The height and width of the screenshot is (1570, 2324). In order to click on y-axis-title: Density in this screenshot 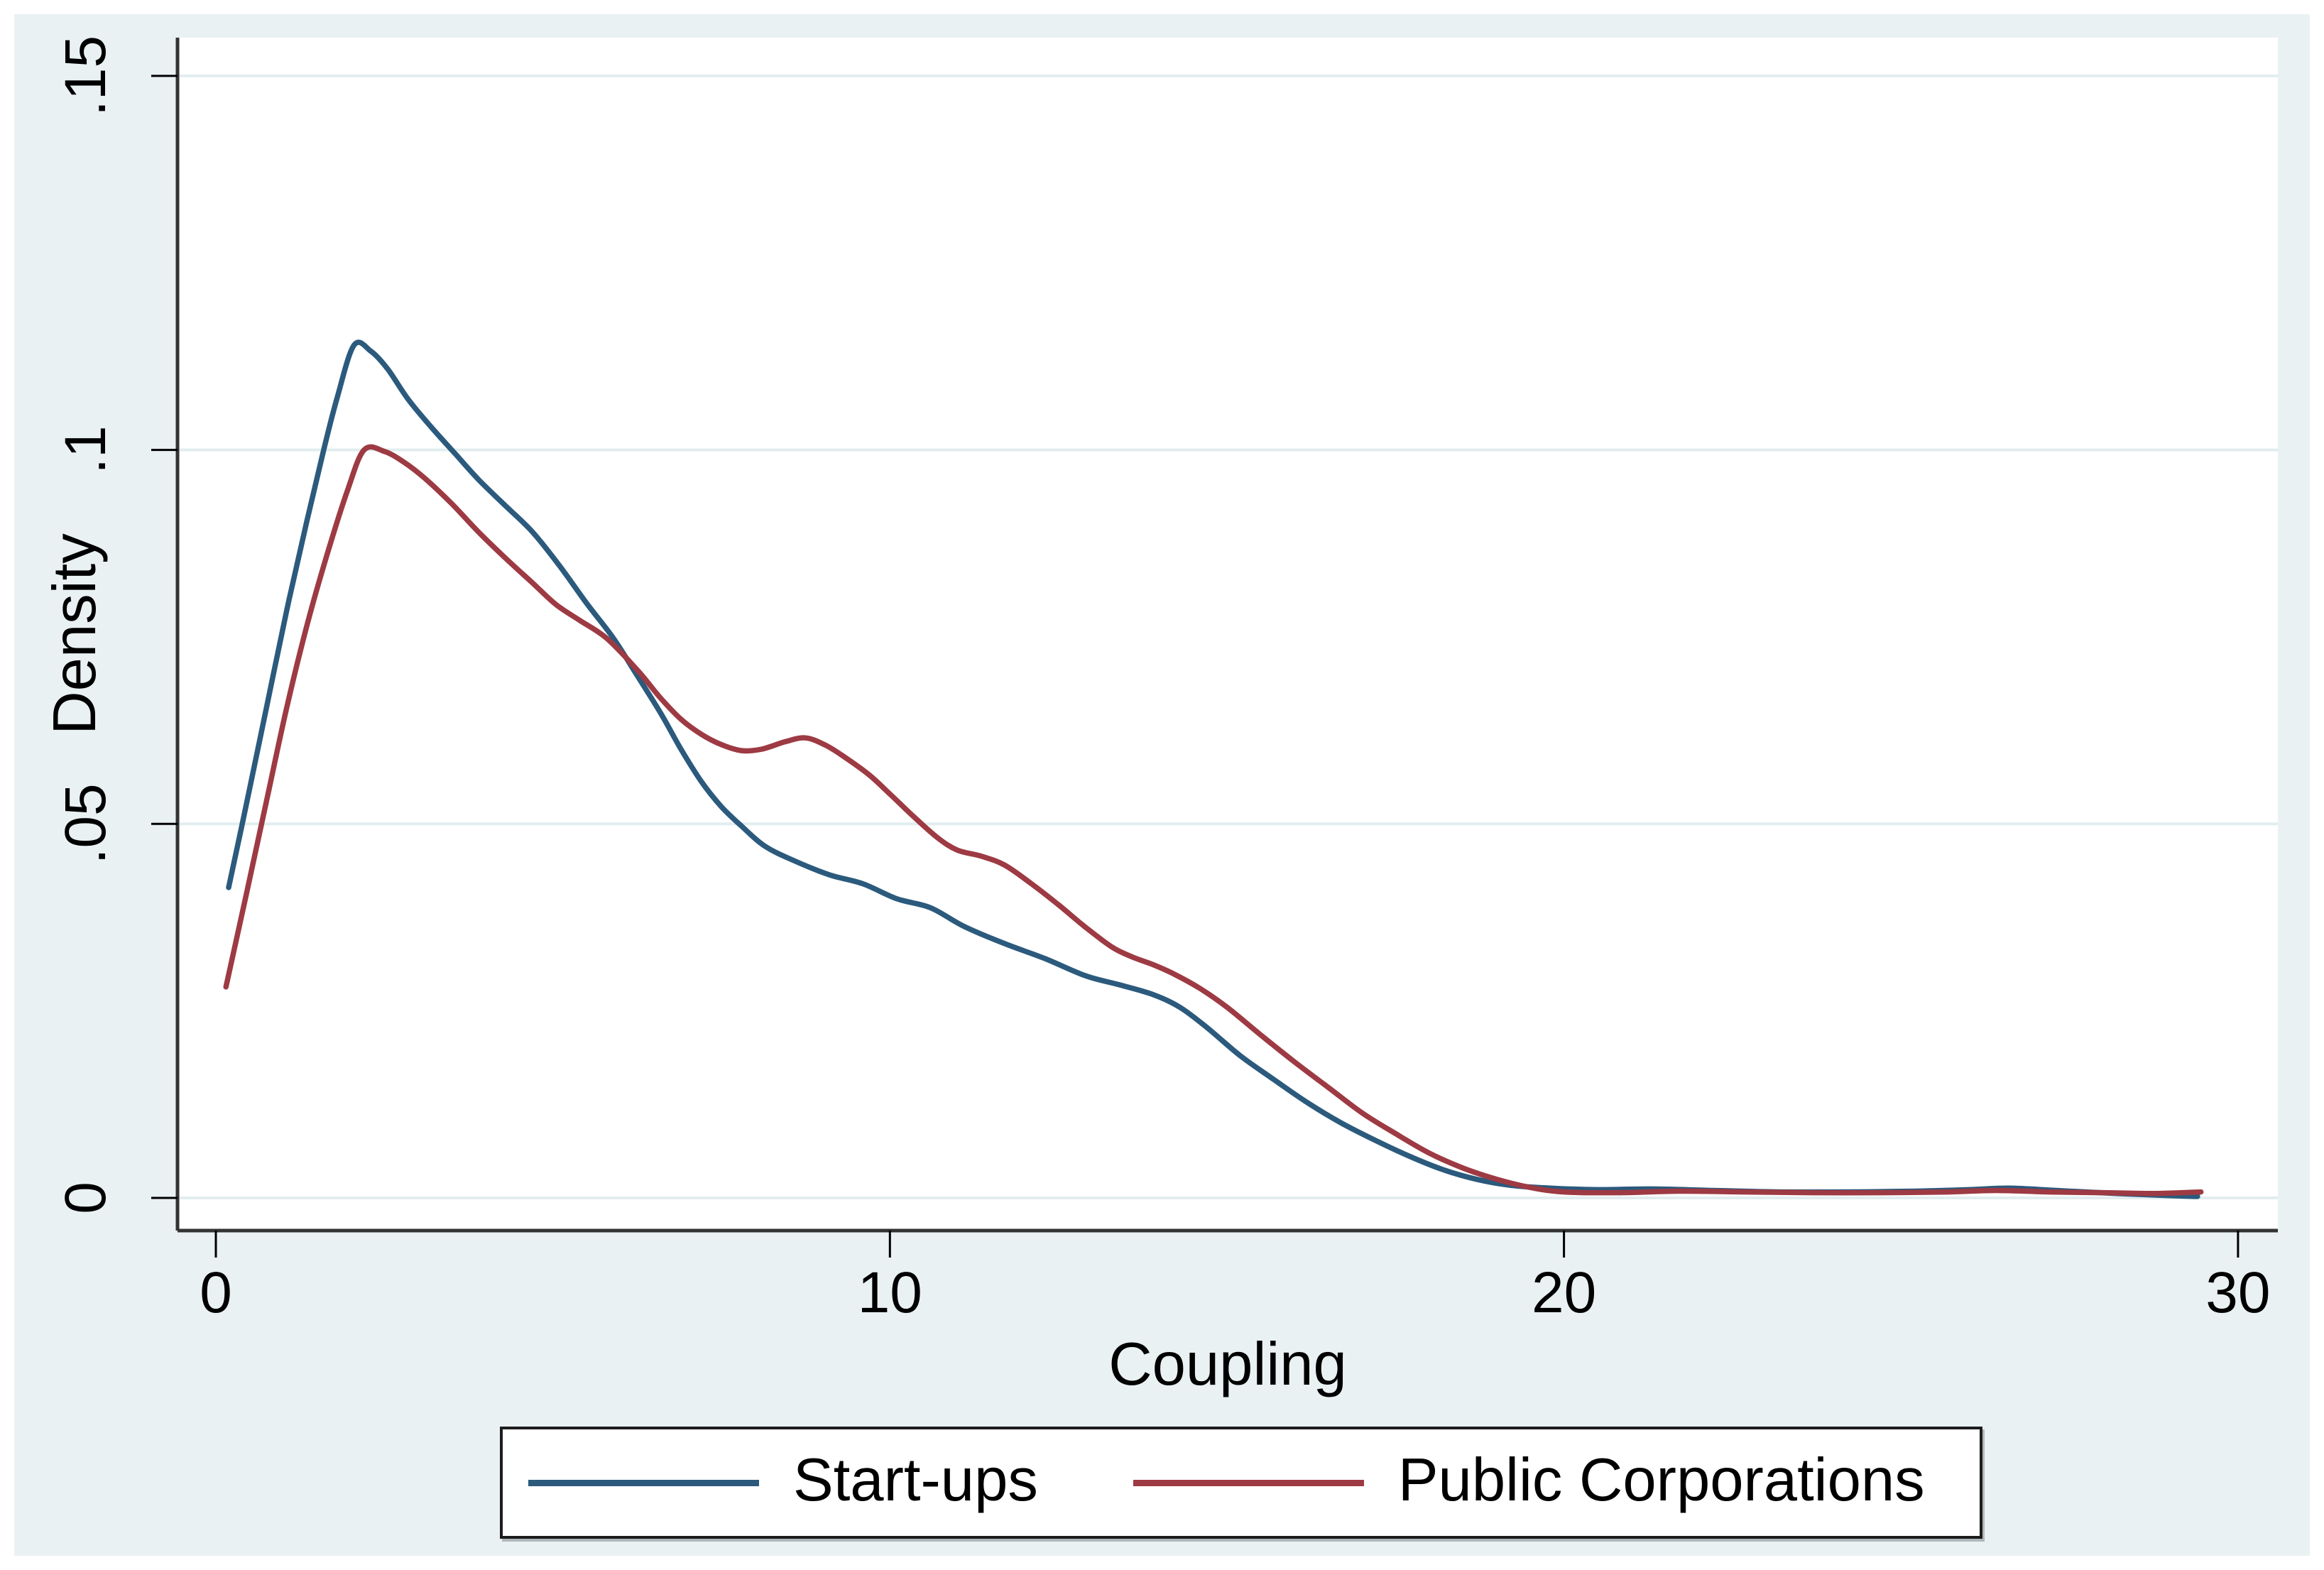, I will do `click(75, 634)`.